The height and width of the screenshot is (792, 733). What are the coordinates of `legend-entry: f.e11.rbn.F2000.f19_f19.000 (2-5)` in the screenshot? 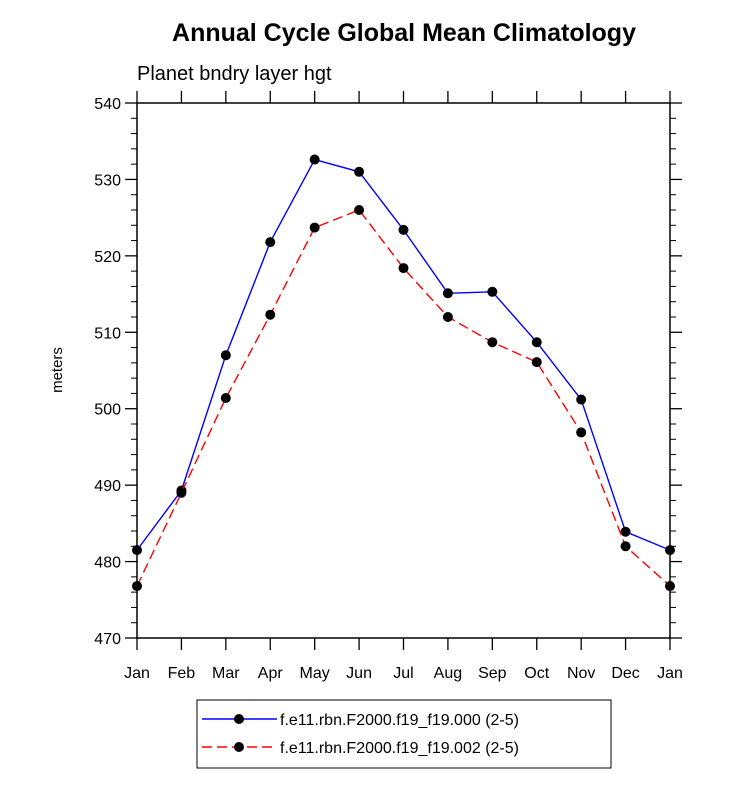 It's located at (360, 720).